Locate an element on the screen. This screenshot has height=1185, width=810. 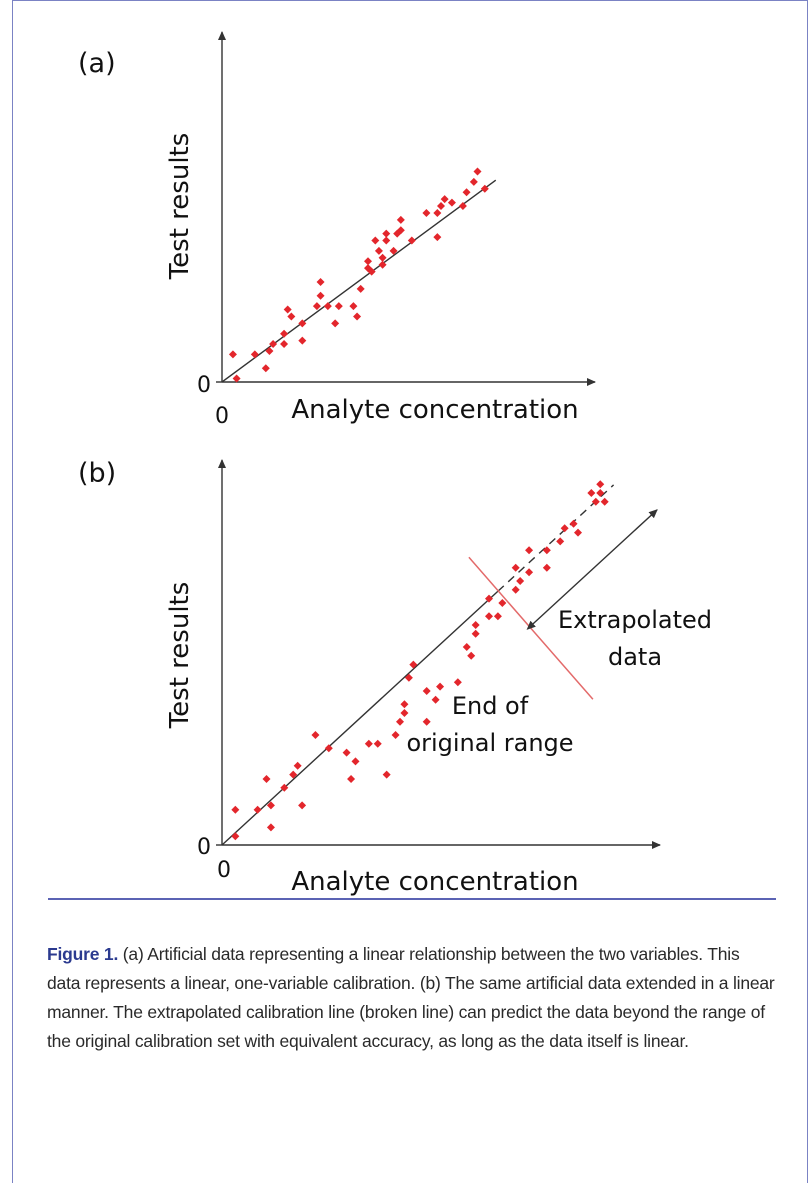
caption-label: Figure 1. is located at coordinates (83, 954).